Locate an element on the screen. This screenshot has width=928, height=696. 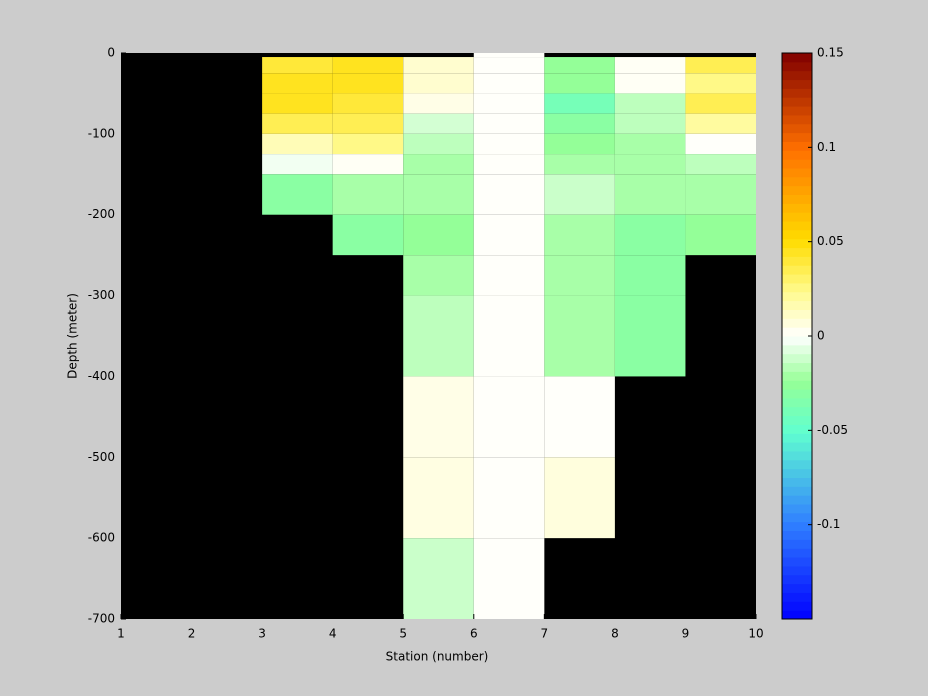
x-tick-label: 9 is located at coordinates (686, 634).